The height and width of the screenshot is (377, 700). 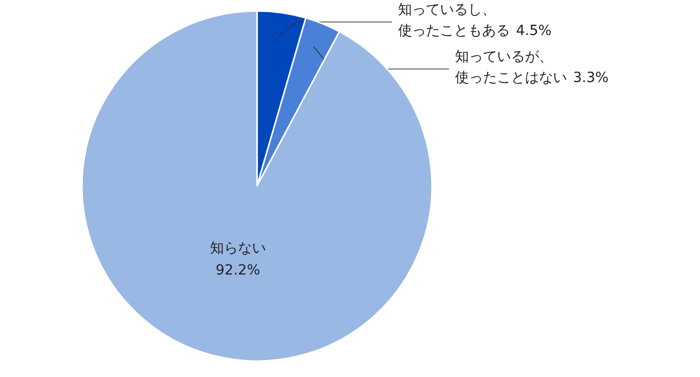 What do you see at coordinates (238, 248) in the screenshot?
I see `slice-label: 知らない` at bounding box center [238, 248].